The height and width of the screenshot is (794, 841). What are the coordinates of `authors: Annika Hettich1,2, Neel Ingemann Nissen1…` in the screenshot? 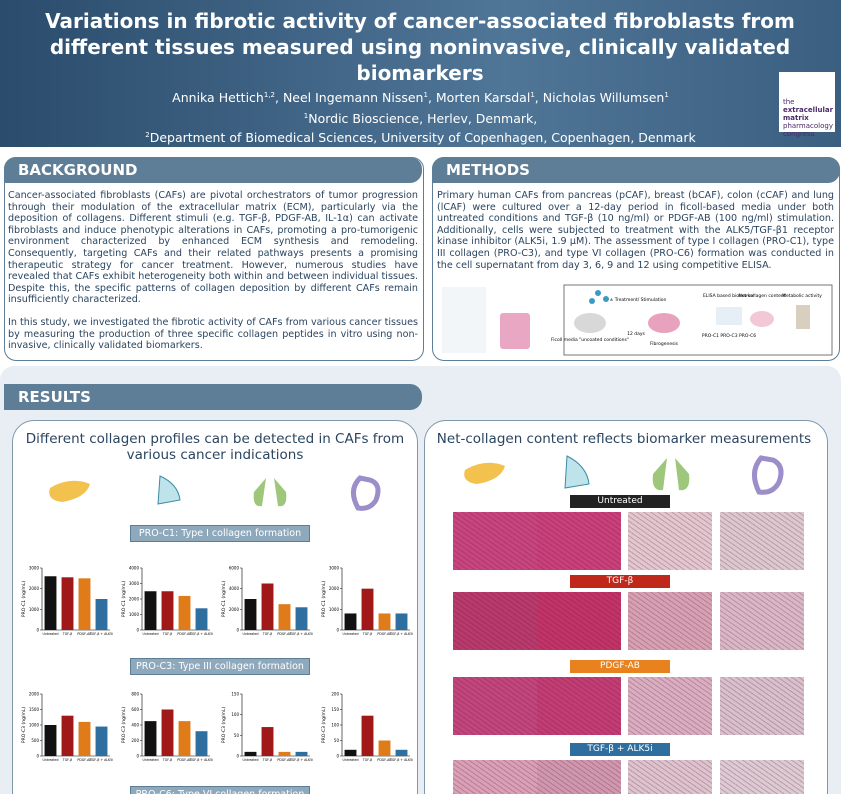 It's located at (420, 97).